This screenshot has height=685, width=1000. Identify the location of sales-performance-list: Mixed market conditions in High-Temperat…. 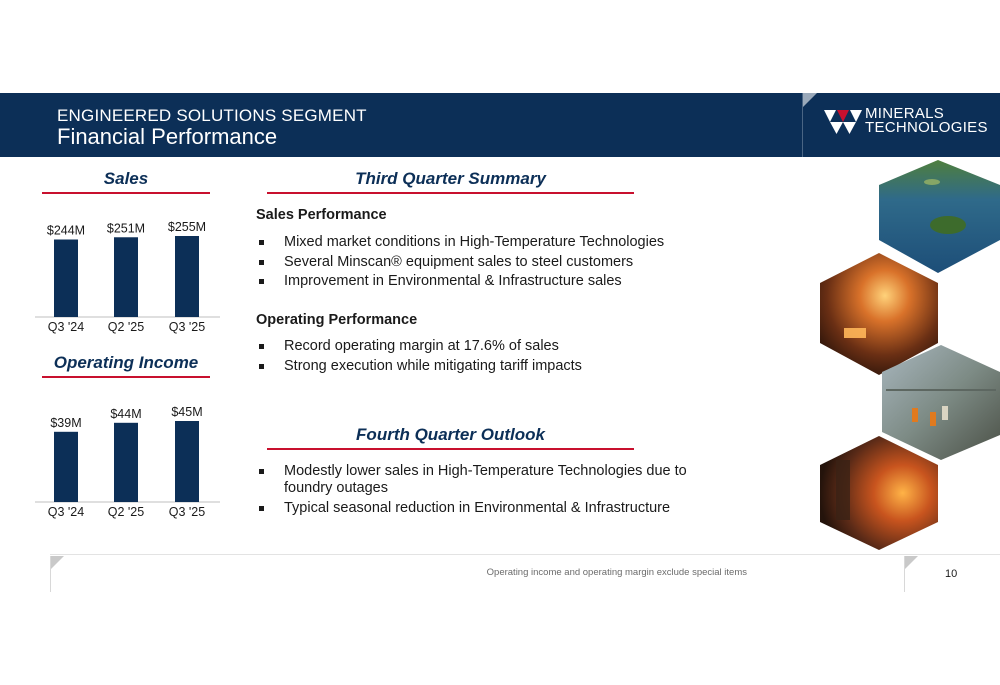
(526, 263).